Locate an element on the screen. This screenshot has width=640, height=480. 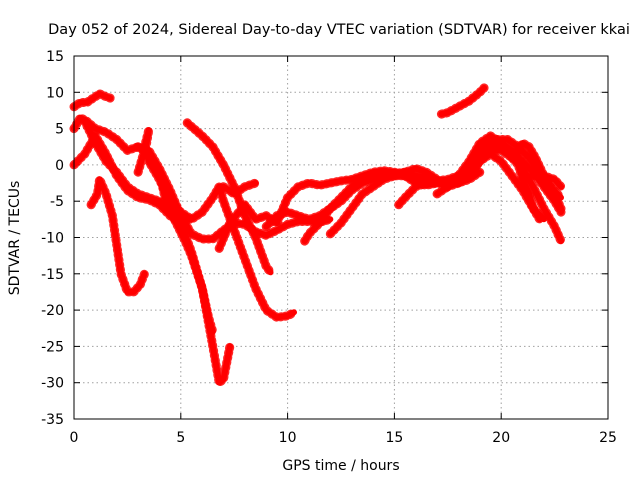
x-tick-label: 10 is located at coordinates (288, 438).